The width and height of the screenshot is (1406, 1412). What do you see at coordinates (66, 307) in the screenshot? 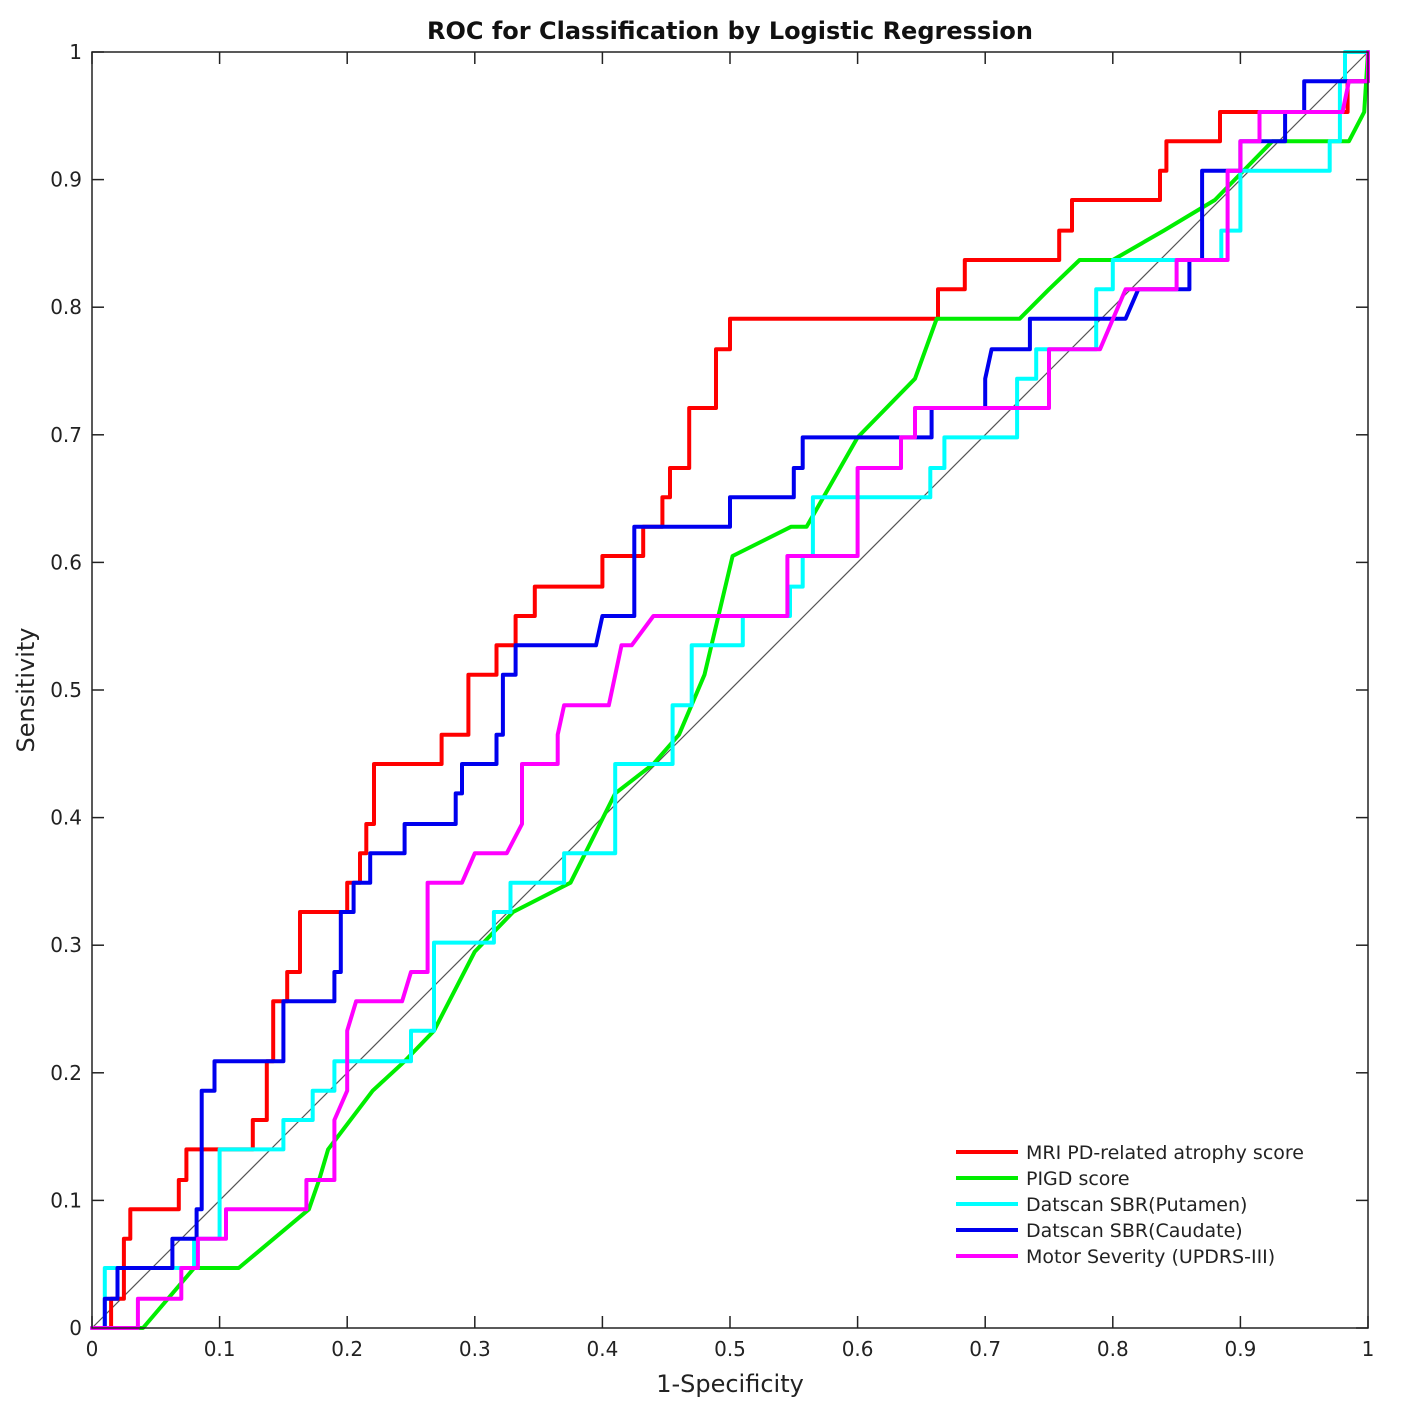
I see `y-tick-label: 0.8` at bounding box center [66, 307].